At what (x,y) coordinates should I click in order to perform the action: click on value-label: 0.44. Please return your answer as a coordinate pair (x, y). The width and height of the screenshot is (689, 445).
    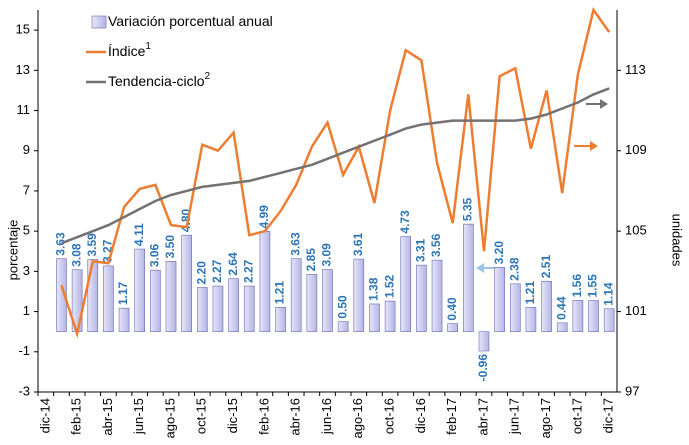
    Looking at the image, I should click on (561, 308).